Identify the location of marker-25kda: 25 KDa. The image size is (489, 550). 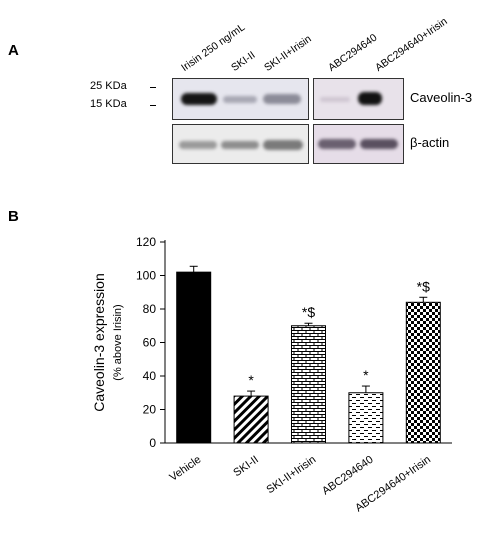
(108, 86).